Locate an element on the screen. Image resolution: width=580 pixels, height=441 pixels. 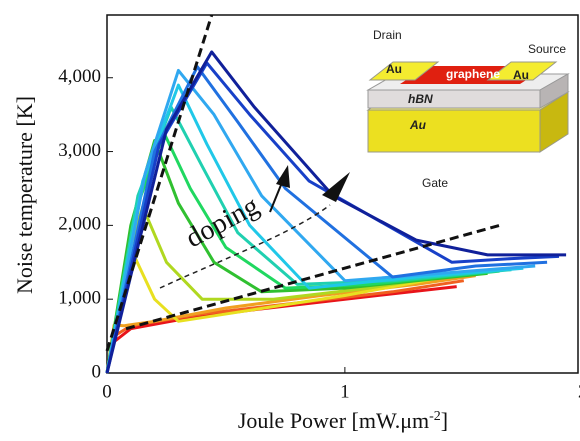
inset-label: Source is located at coordinates (547, 49).